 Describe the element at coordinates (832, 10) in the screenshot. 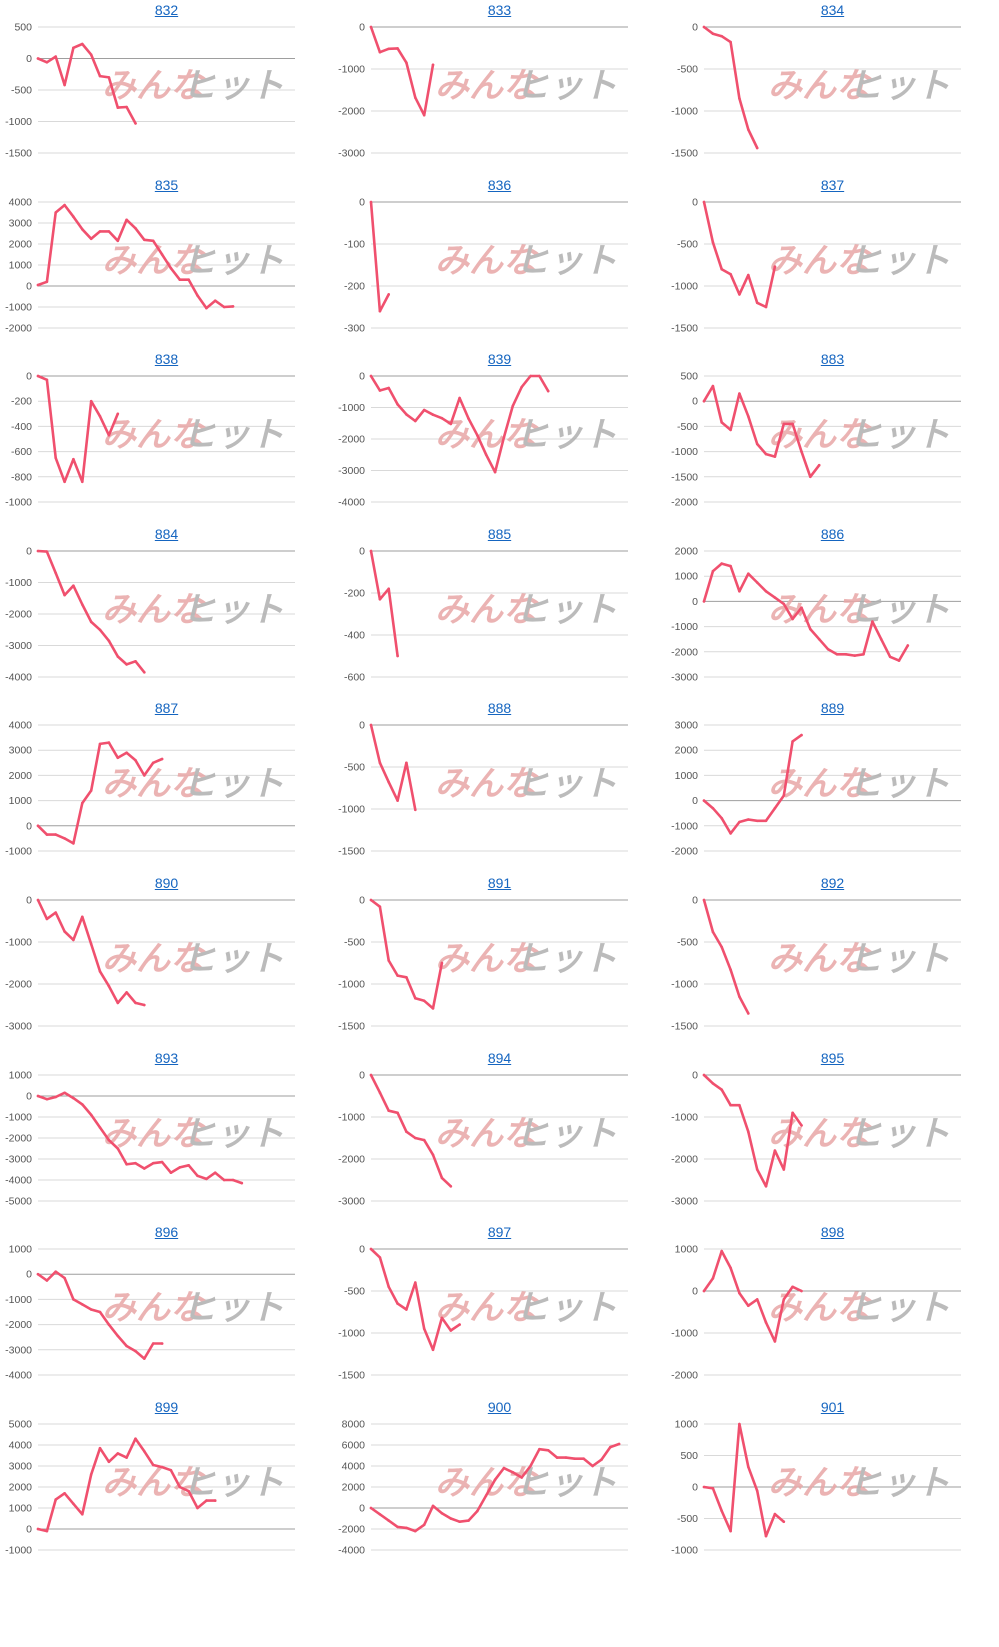

I see `chart-title-link: 834` at that location.